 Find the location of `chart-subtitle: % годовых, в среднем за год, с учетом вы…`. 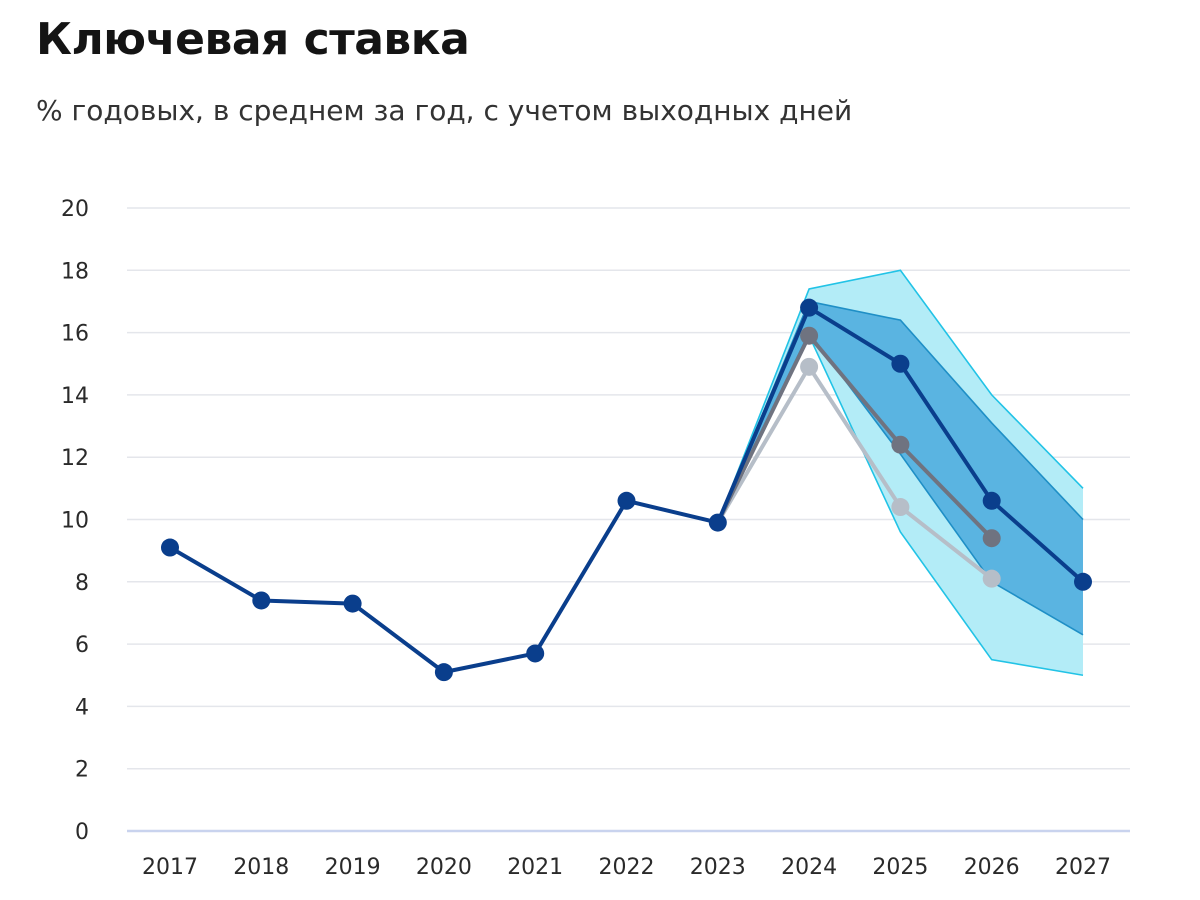

chart-subtitle: % годовых, в среднем за год, с учетом вы… is located at coordinates (444, 110).